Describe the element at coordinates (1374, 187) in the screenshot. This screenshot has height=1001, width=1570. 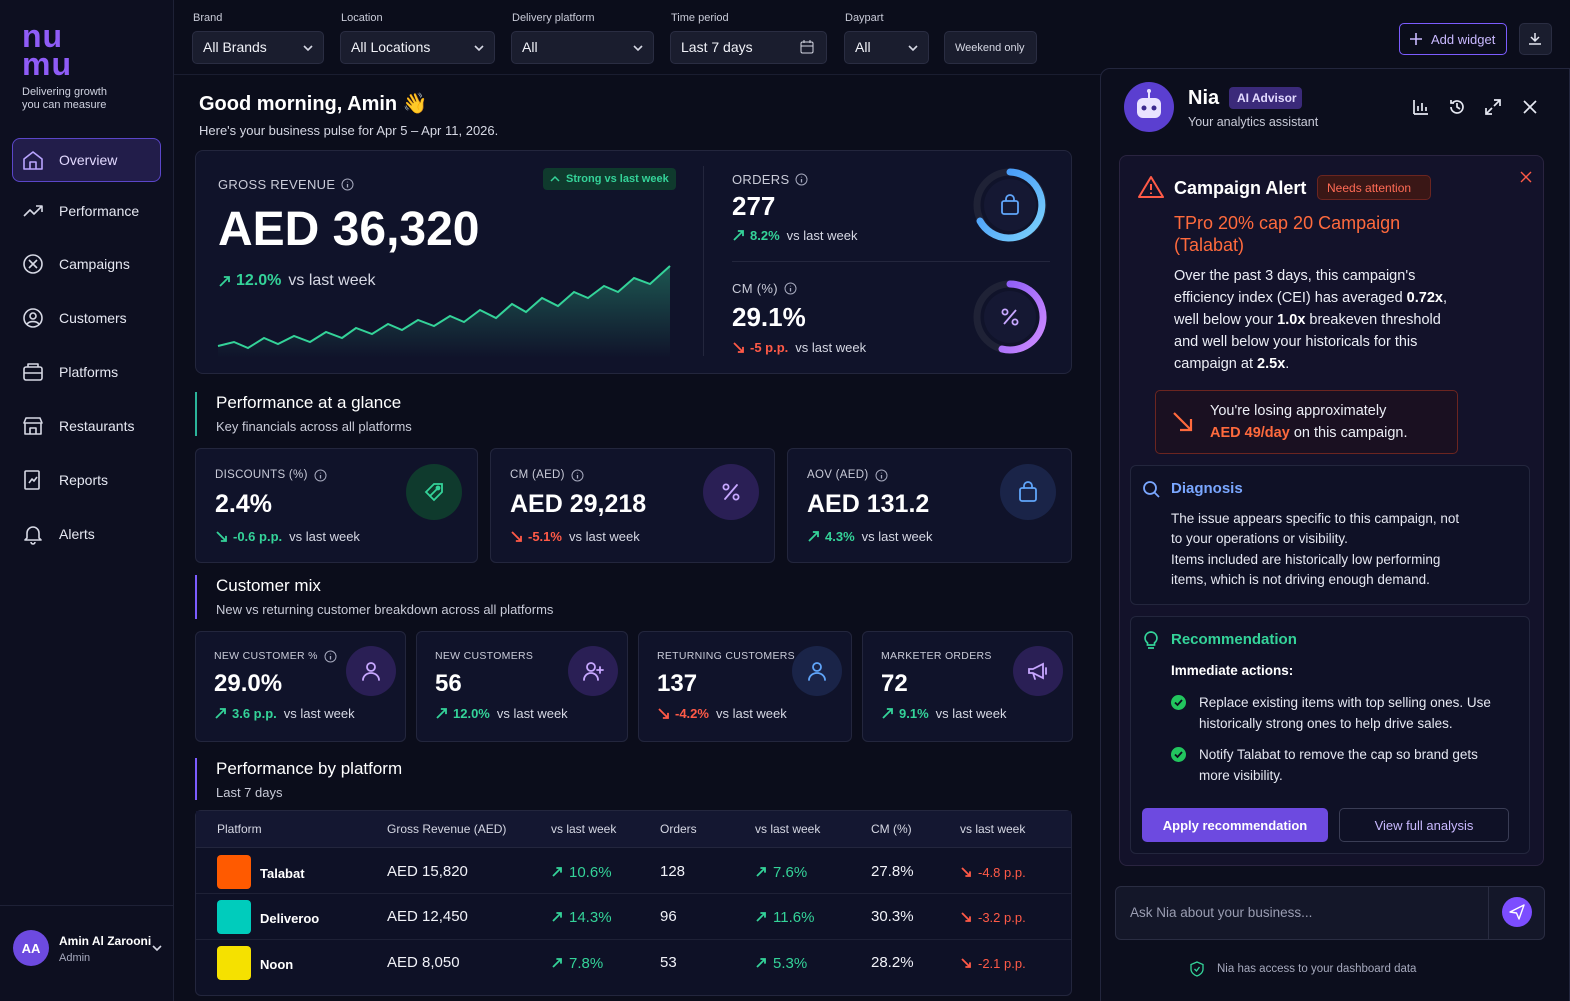
I see `needs-attention-badge` at that location.